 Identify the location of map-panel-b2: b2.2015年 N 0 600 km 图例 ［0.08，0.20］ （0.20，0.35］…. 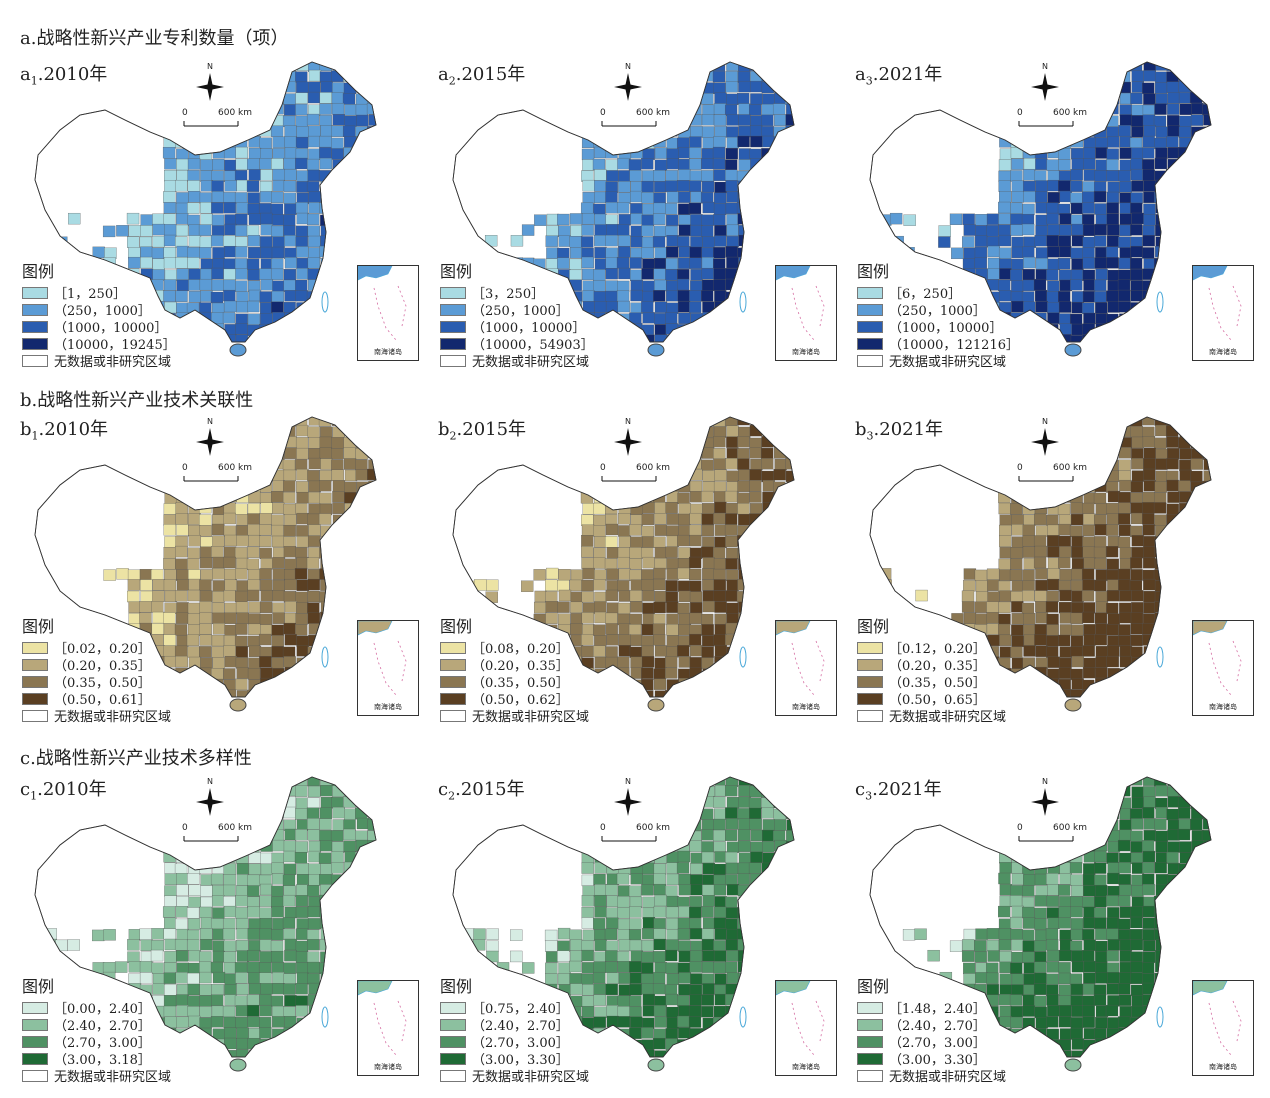
(643, 585).